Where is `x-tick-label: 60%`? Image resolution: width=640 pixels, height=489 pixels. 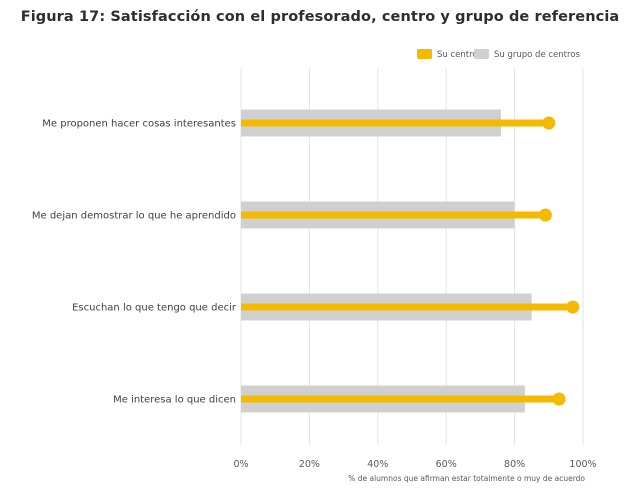 x-tick-label: 60% is located at coordinates (446, 464).